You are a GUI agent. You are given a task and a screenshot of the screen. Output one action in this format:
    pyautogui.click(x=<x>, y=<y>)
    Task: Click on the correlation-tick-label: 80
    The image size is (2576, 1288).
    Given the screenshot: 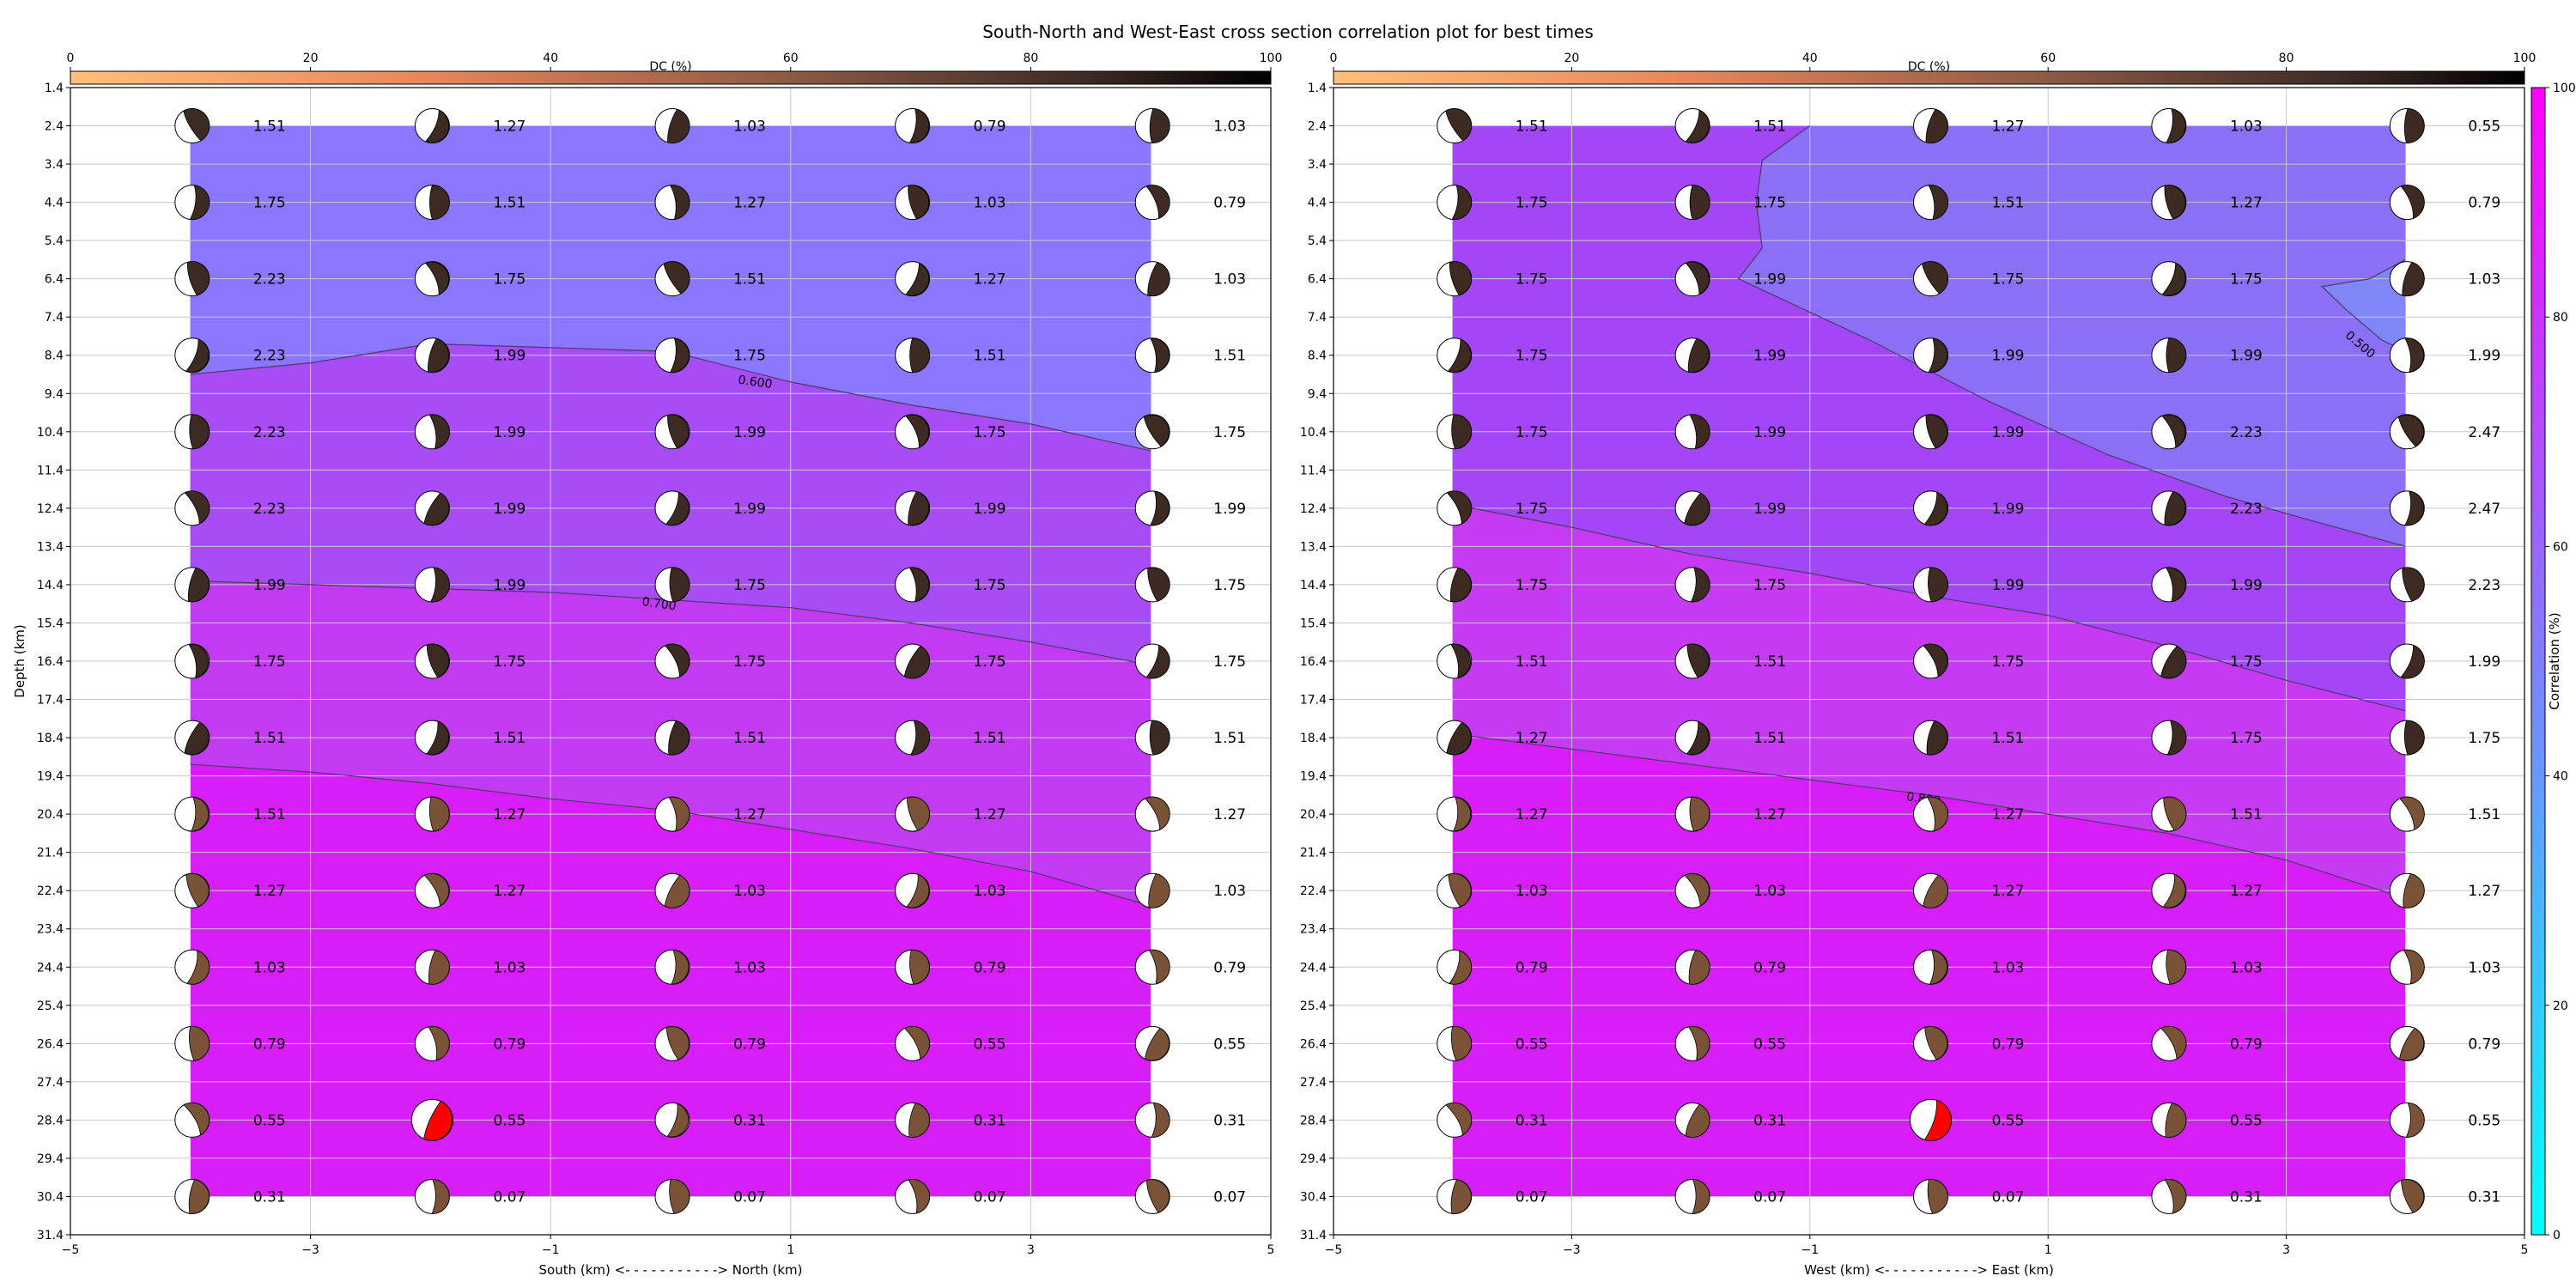 What is the action you would take?
    pyautogui.click(x=2560, y=318)
    